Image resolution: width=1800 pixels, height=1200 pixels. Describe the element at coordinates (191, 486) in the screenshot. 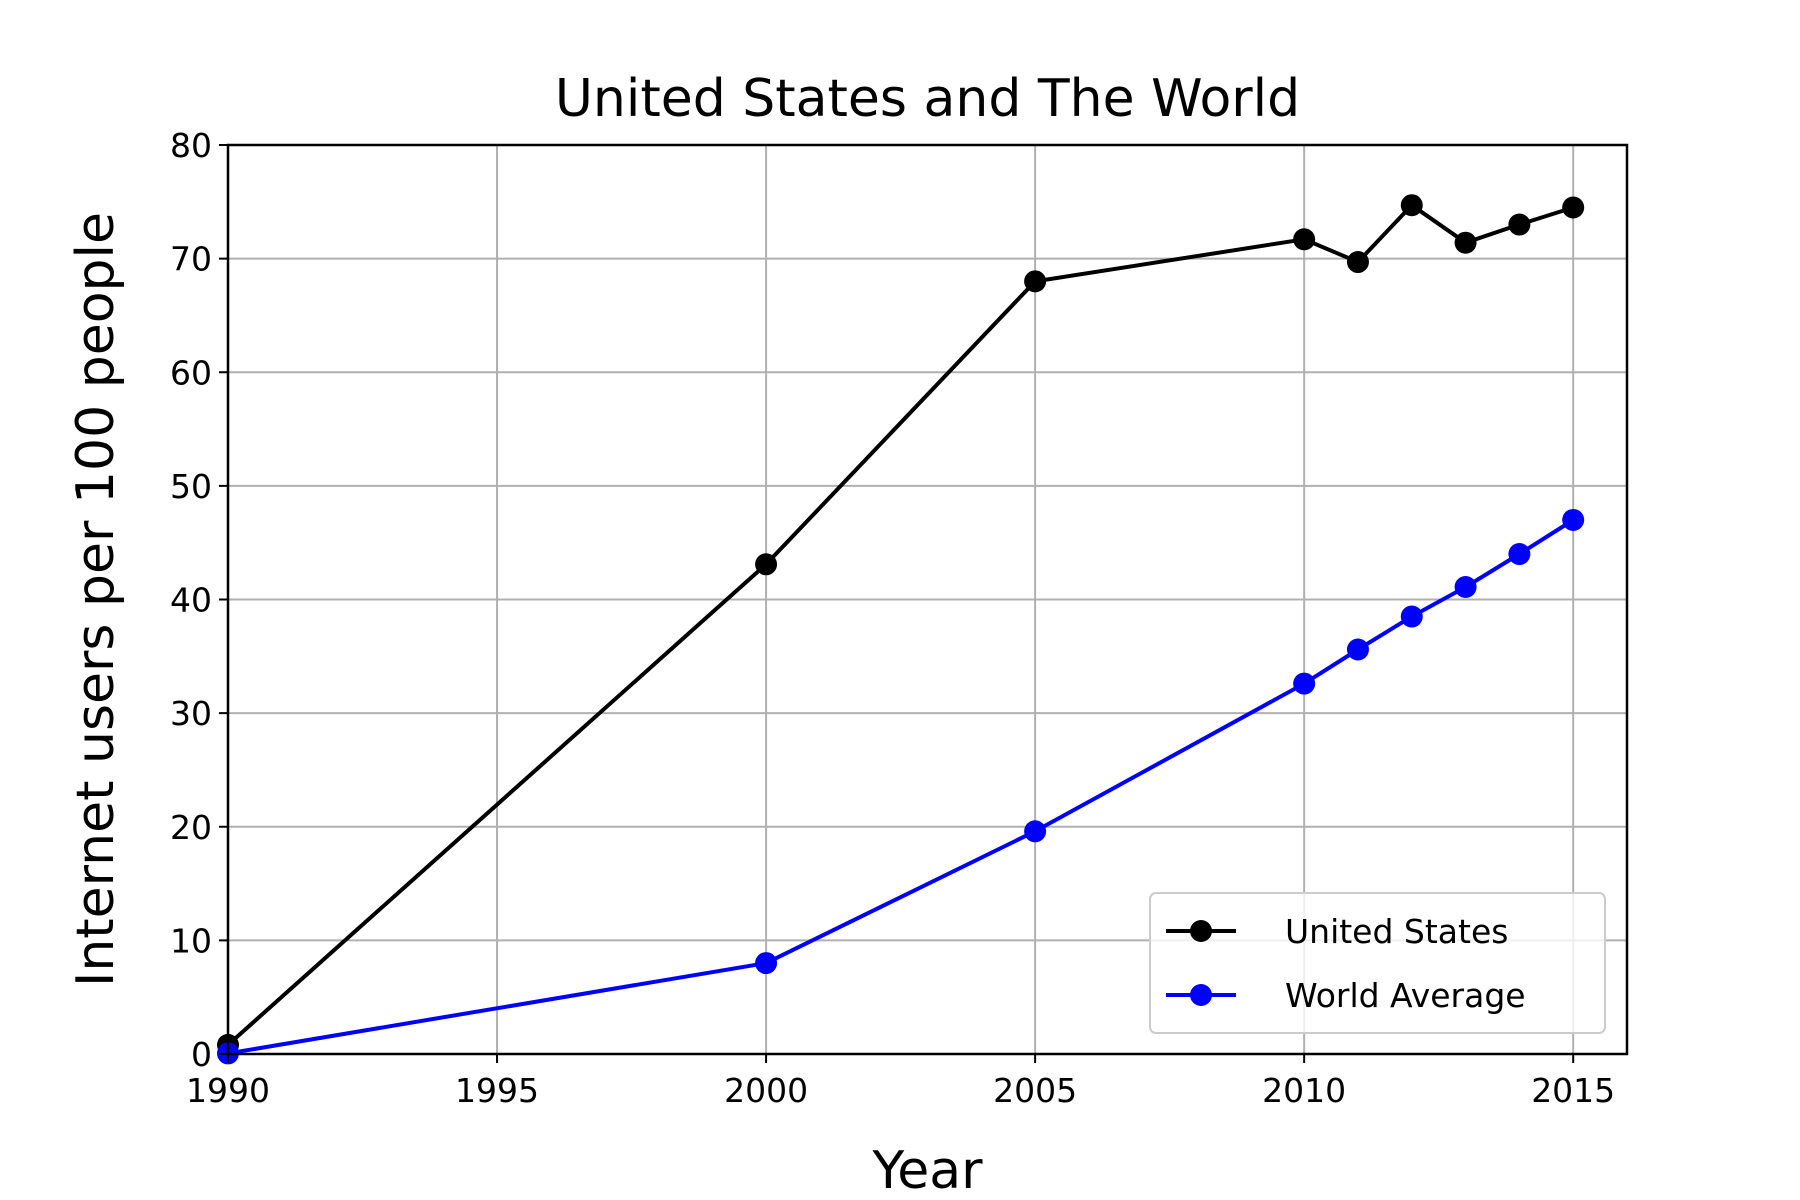

I see `y-tick-label: 50` at that location.